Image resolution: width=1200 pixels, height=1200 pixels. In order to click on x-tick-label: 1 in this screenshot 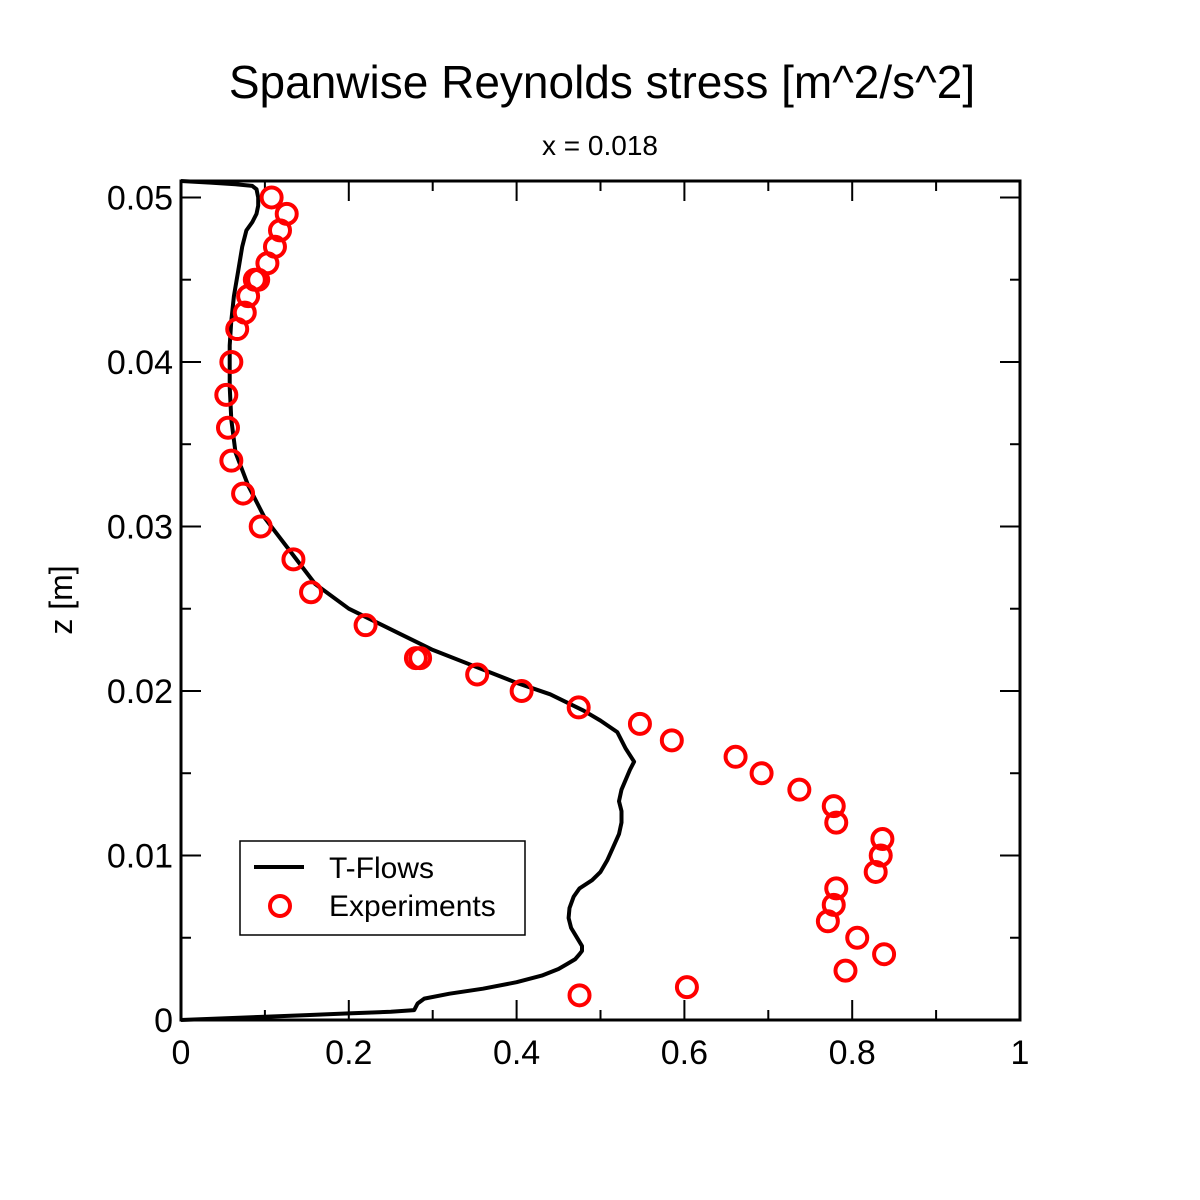, I will do `click(1020, 1053)`.